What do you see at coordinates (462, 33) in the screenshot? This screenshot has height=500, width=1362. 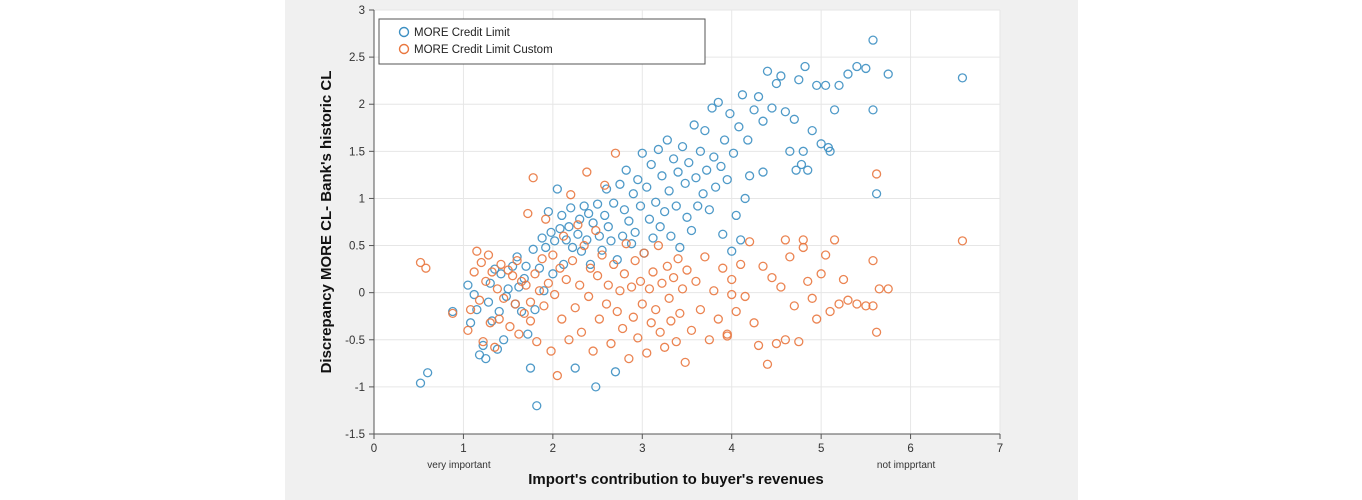 I see `legend-label-series-1: MORE Credit Limit` at bounding box center [462, 33].